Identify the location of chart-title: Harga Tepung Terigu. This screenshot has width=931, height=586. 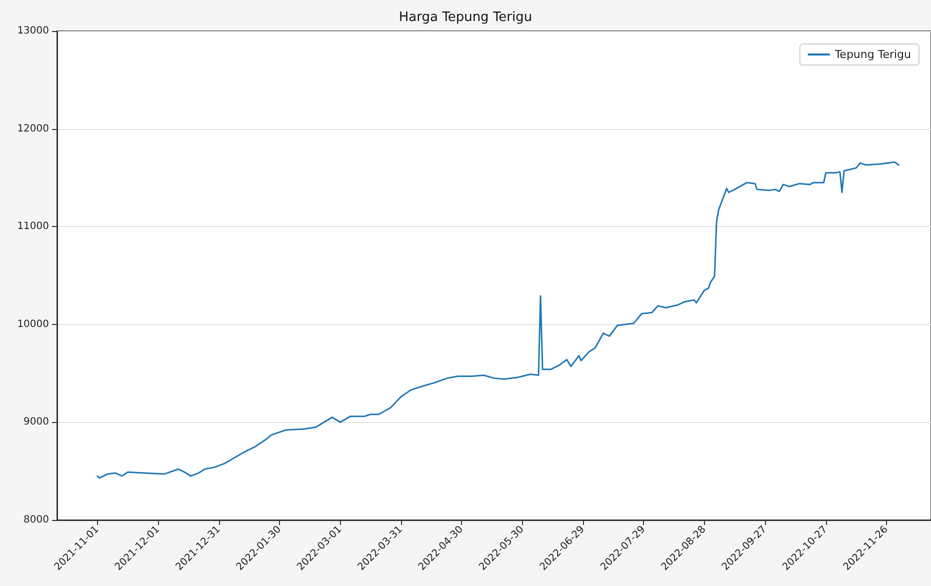
(465, 17).